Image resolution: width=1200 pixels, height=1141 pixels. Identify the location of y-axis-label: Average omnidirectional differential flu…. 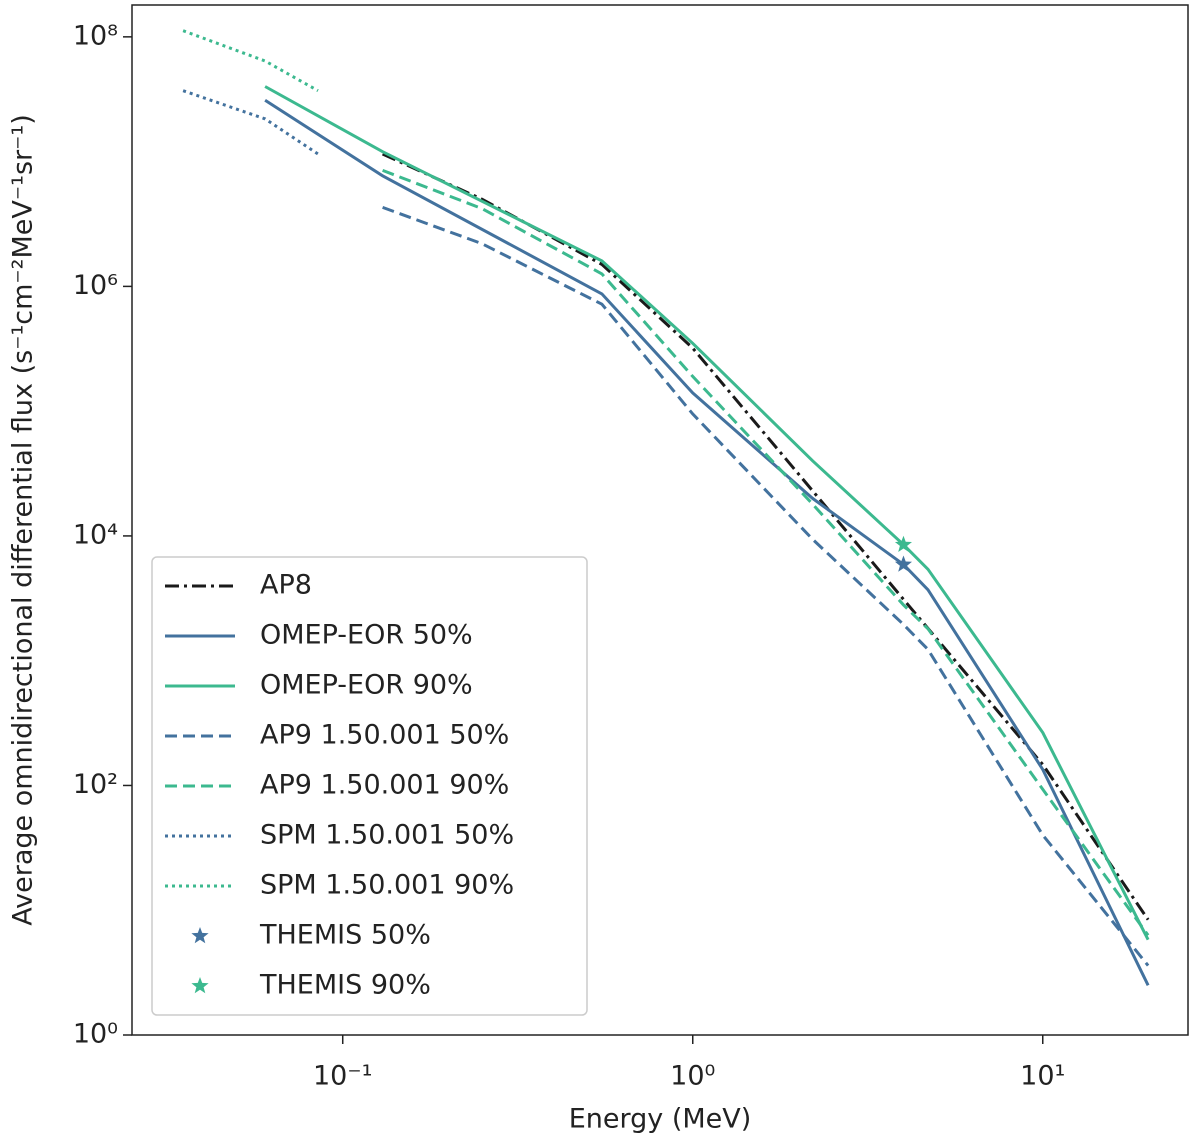
(23, 519).